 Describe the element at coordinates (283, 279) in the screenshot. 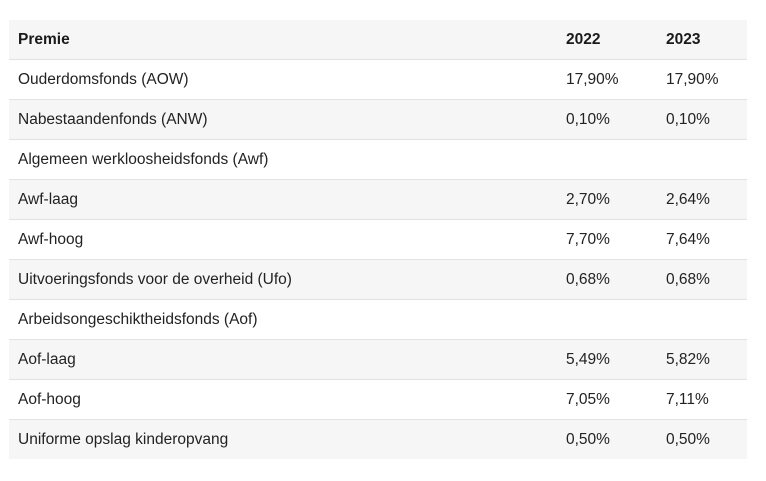

I see `row-label: Uitvoeringsfonds voor de overheid (Ufo)` at that location.